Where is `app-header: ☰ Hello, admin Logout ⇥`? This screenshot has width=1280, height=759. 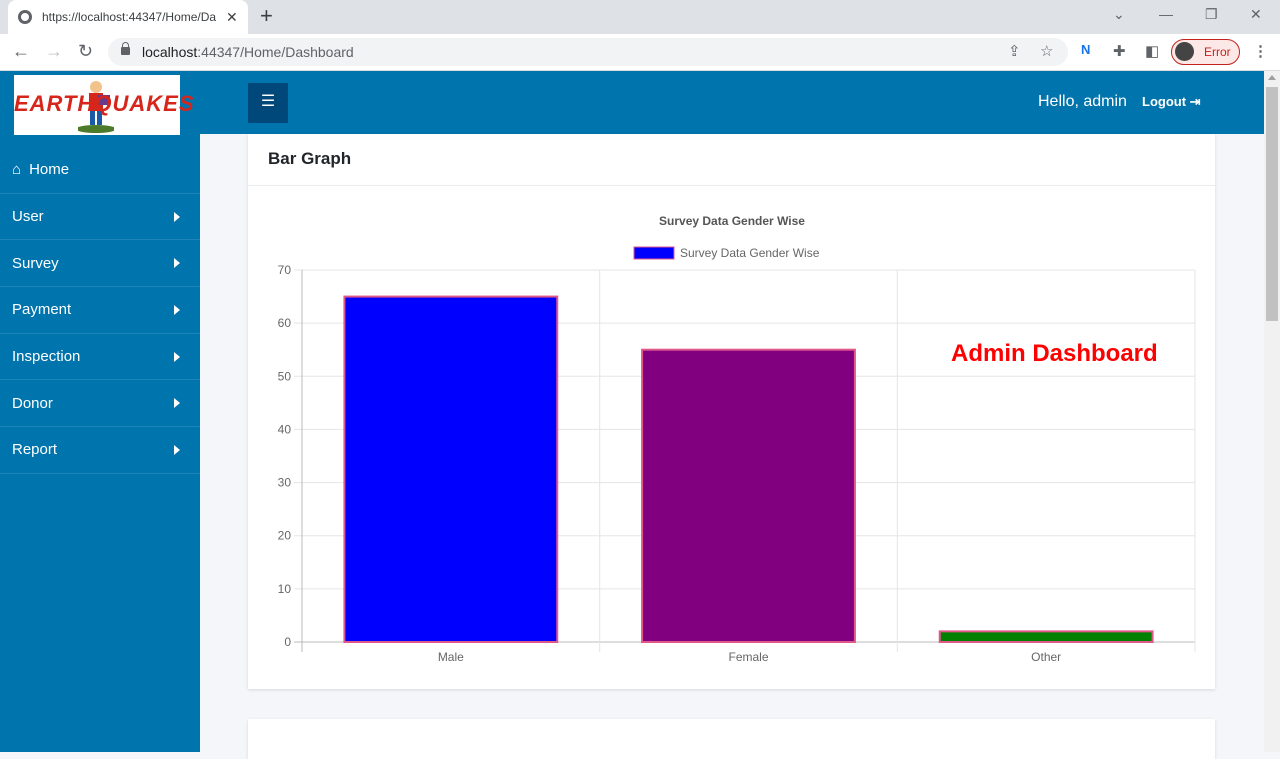 app-header: ☰ Hello, admin Logout ⇥ is located at coordinates (732, 102).